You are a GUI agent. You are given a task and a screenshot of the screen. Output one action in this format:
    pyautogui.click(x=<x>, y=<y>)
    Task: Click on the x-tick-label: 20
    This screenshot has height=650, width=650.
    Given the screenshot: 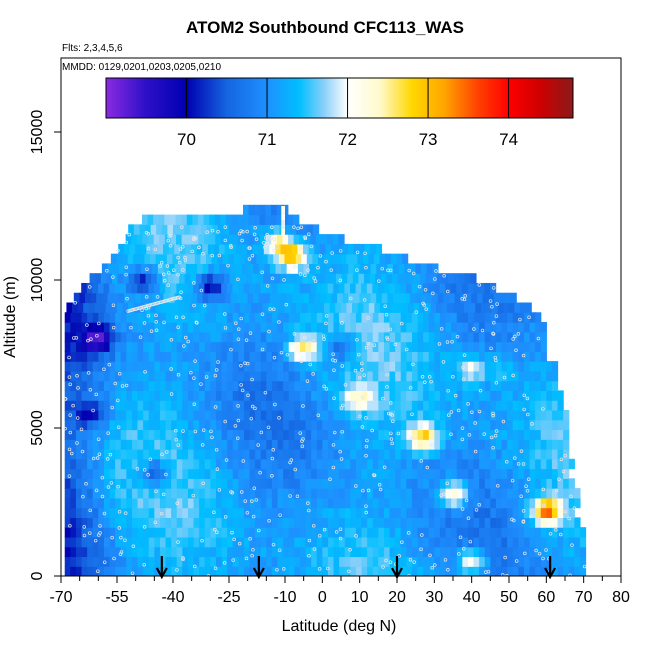 What is the action you would take?
    pyautogui.click(x=397, y=597)
    